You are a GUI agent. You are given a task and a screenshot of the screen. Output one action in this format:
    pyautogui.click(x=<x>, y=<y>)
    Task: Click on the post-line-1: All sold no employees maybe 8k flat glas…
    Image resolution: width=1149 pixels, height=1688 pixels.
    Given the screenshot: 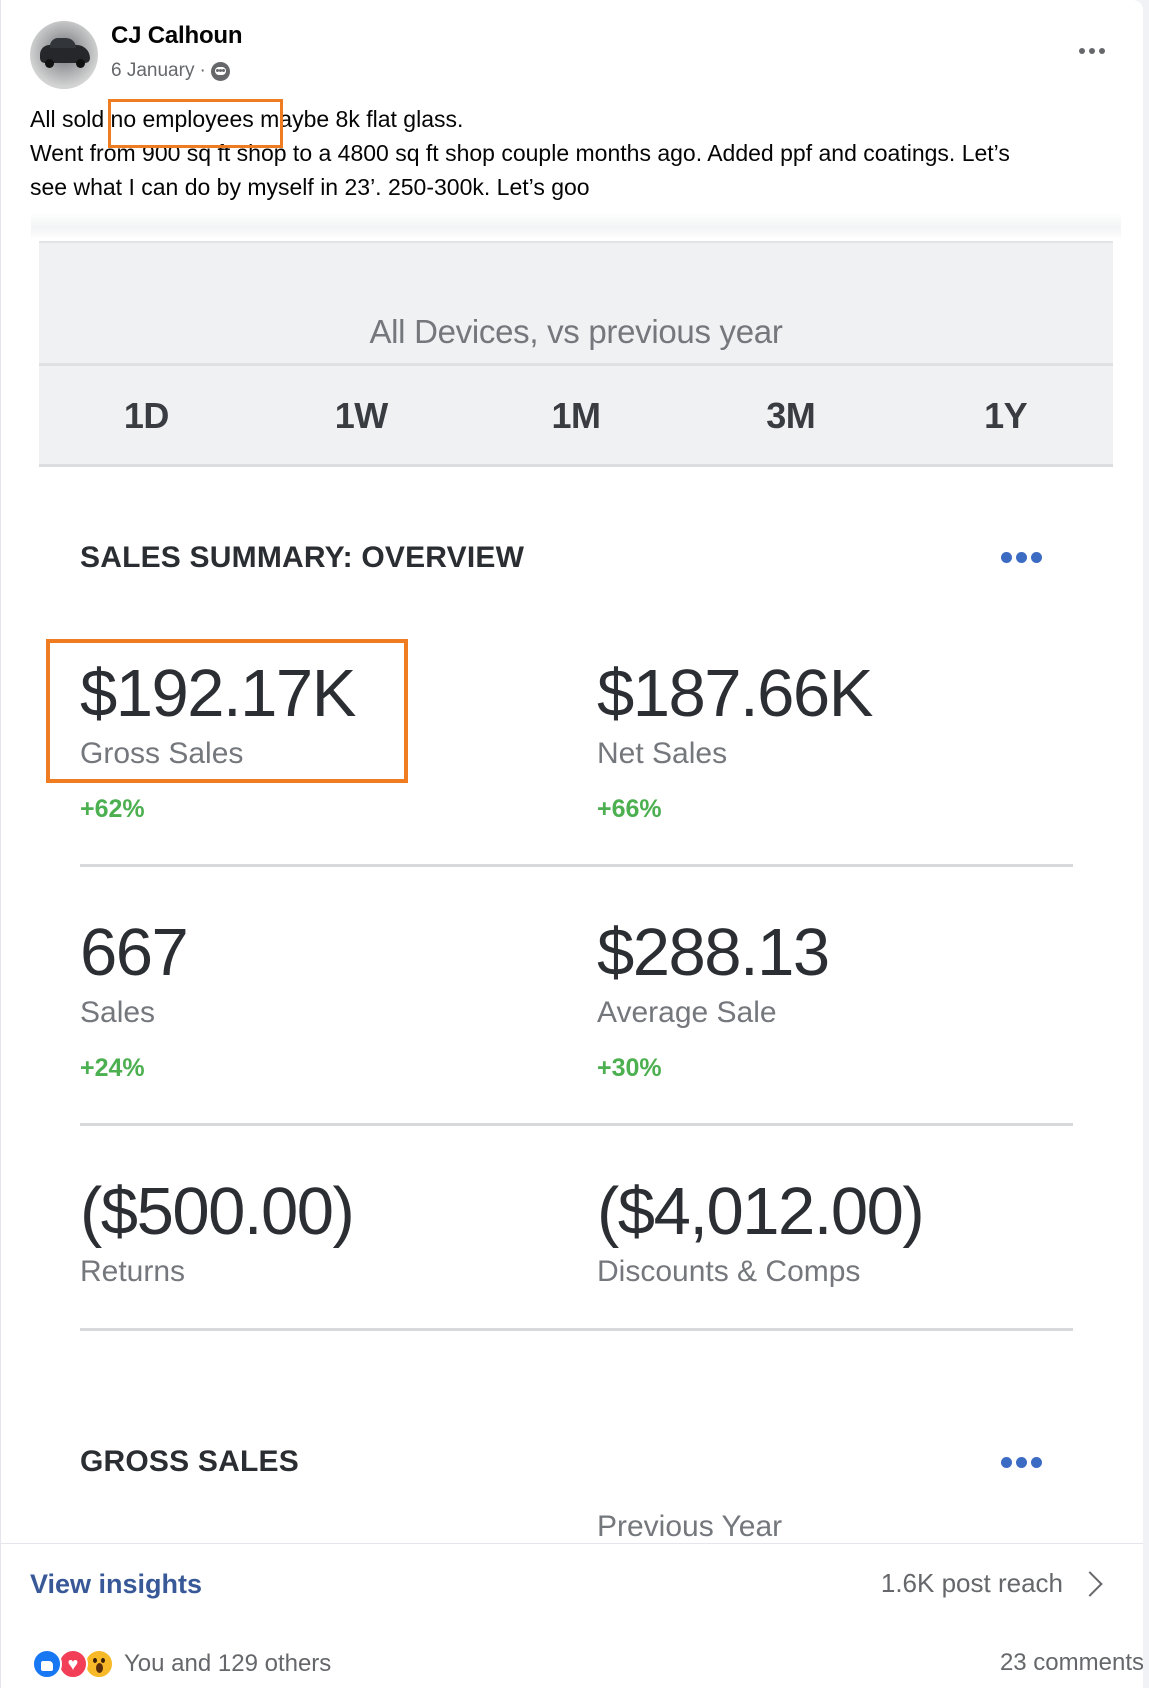 What is the action you would take?
    pyautogui.click(x=247, y=119)
    